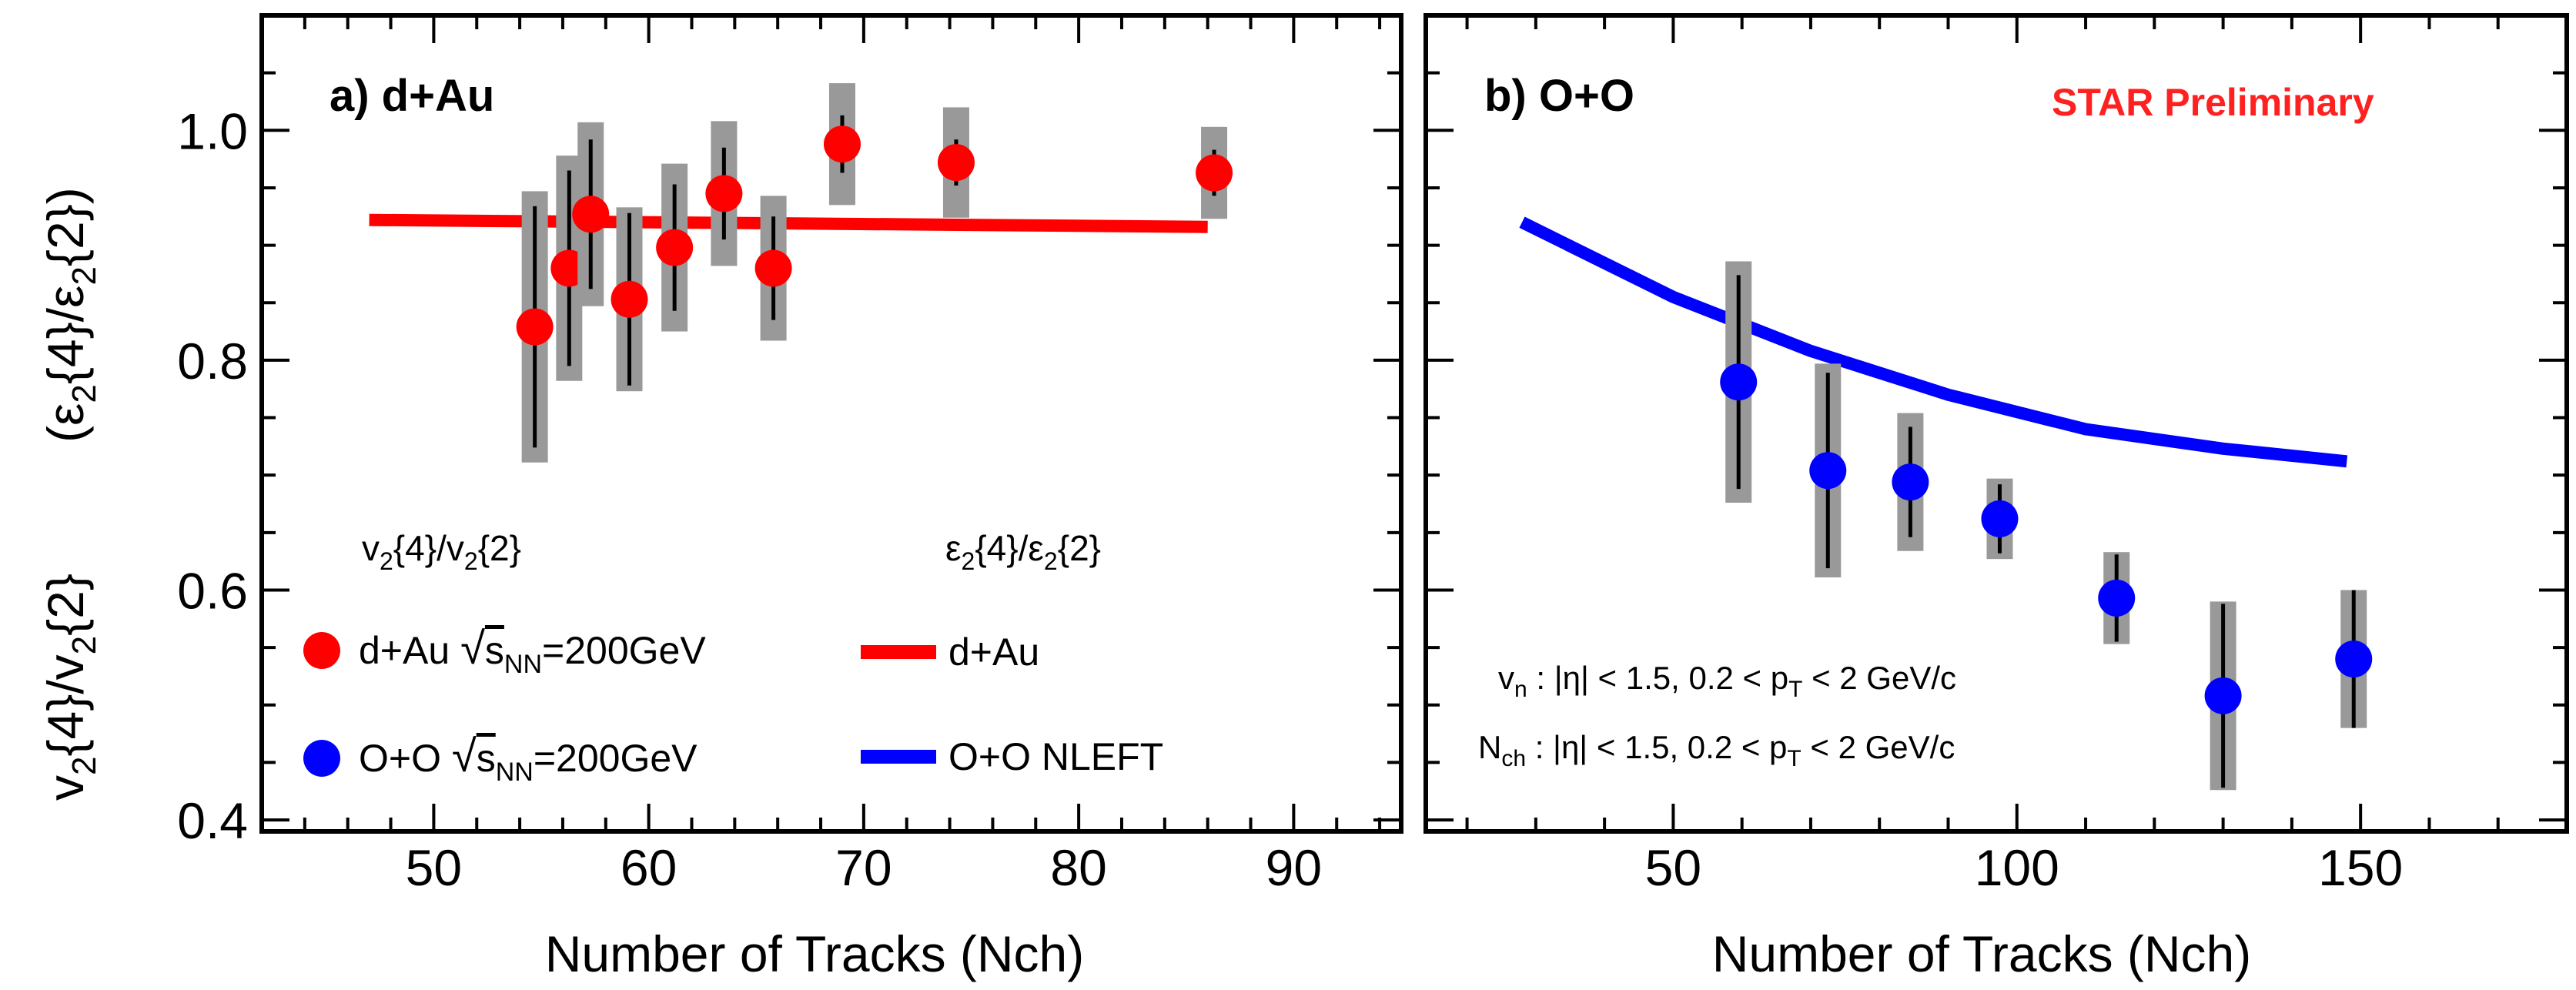 The width and height of the screenshot is (2576, 990). What do you see at coordinates (528, 759) in the screenshot?
I see `legend-oo-data: O+O √sNN=200GeV` at bounding box center [528, 759].